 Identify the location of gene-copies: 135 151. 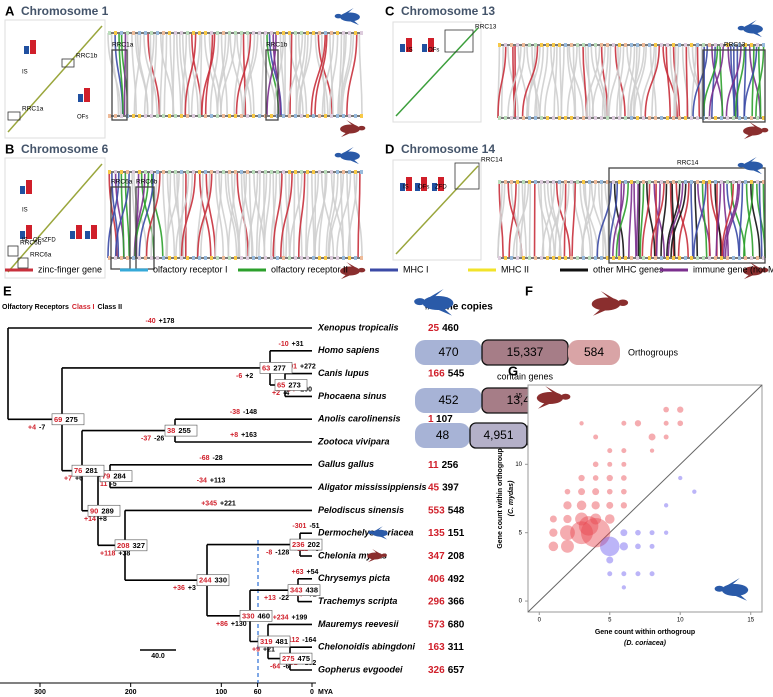
(446, 533).